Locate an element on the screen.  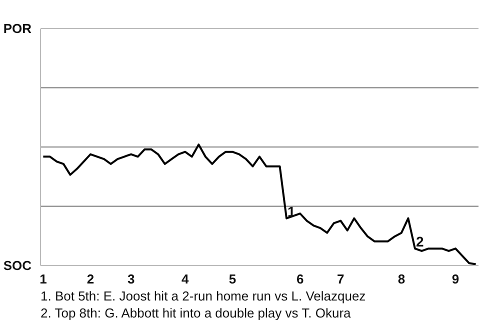
x-tick-label: 6 is located at coordinates (300, 279).